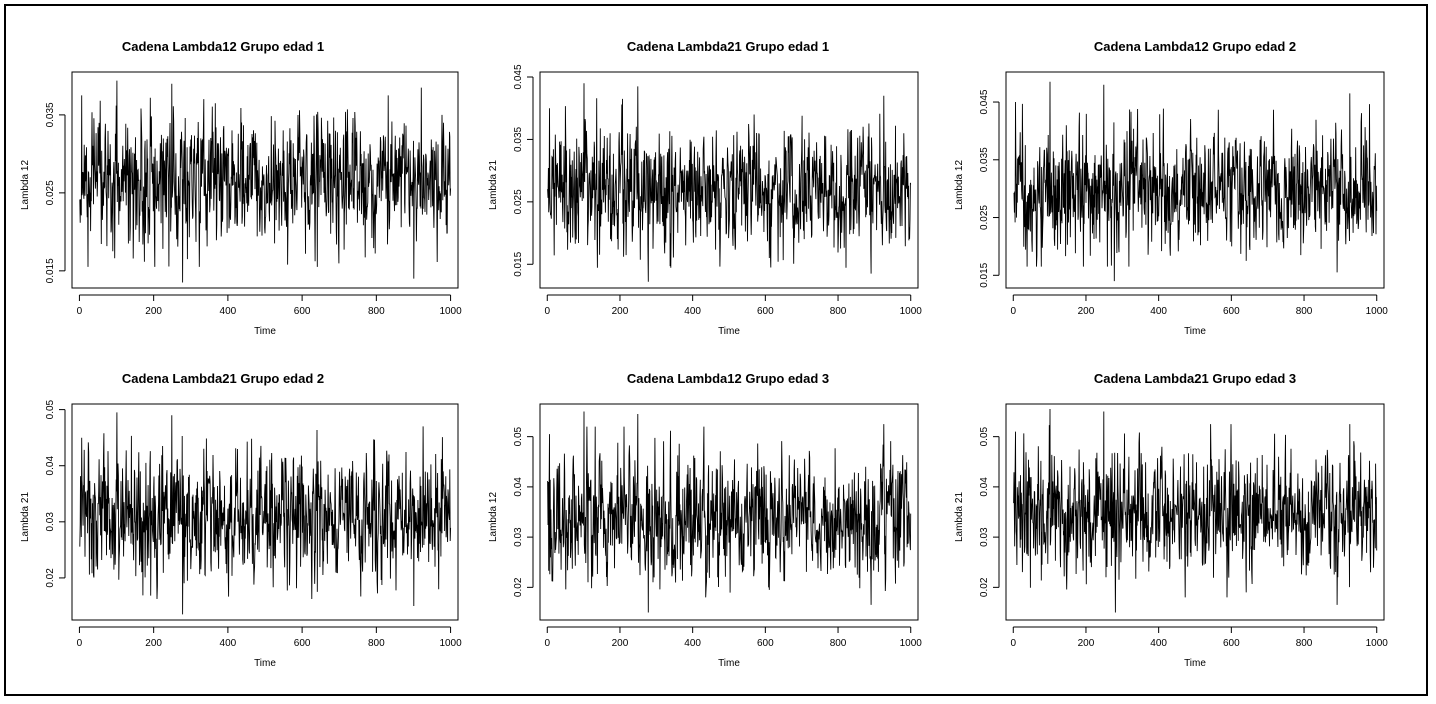 Image resolution: width=1436 pixels, height=704 pixels. Describe the element at coordinates (223, 378) in the screenshot. I see `chart-title: Cadena Lambda21 Grupo edad 2` at that location.